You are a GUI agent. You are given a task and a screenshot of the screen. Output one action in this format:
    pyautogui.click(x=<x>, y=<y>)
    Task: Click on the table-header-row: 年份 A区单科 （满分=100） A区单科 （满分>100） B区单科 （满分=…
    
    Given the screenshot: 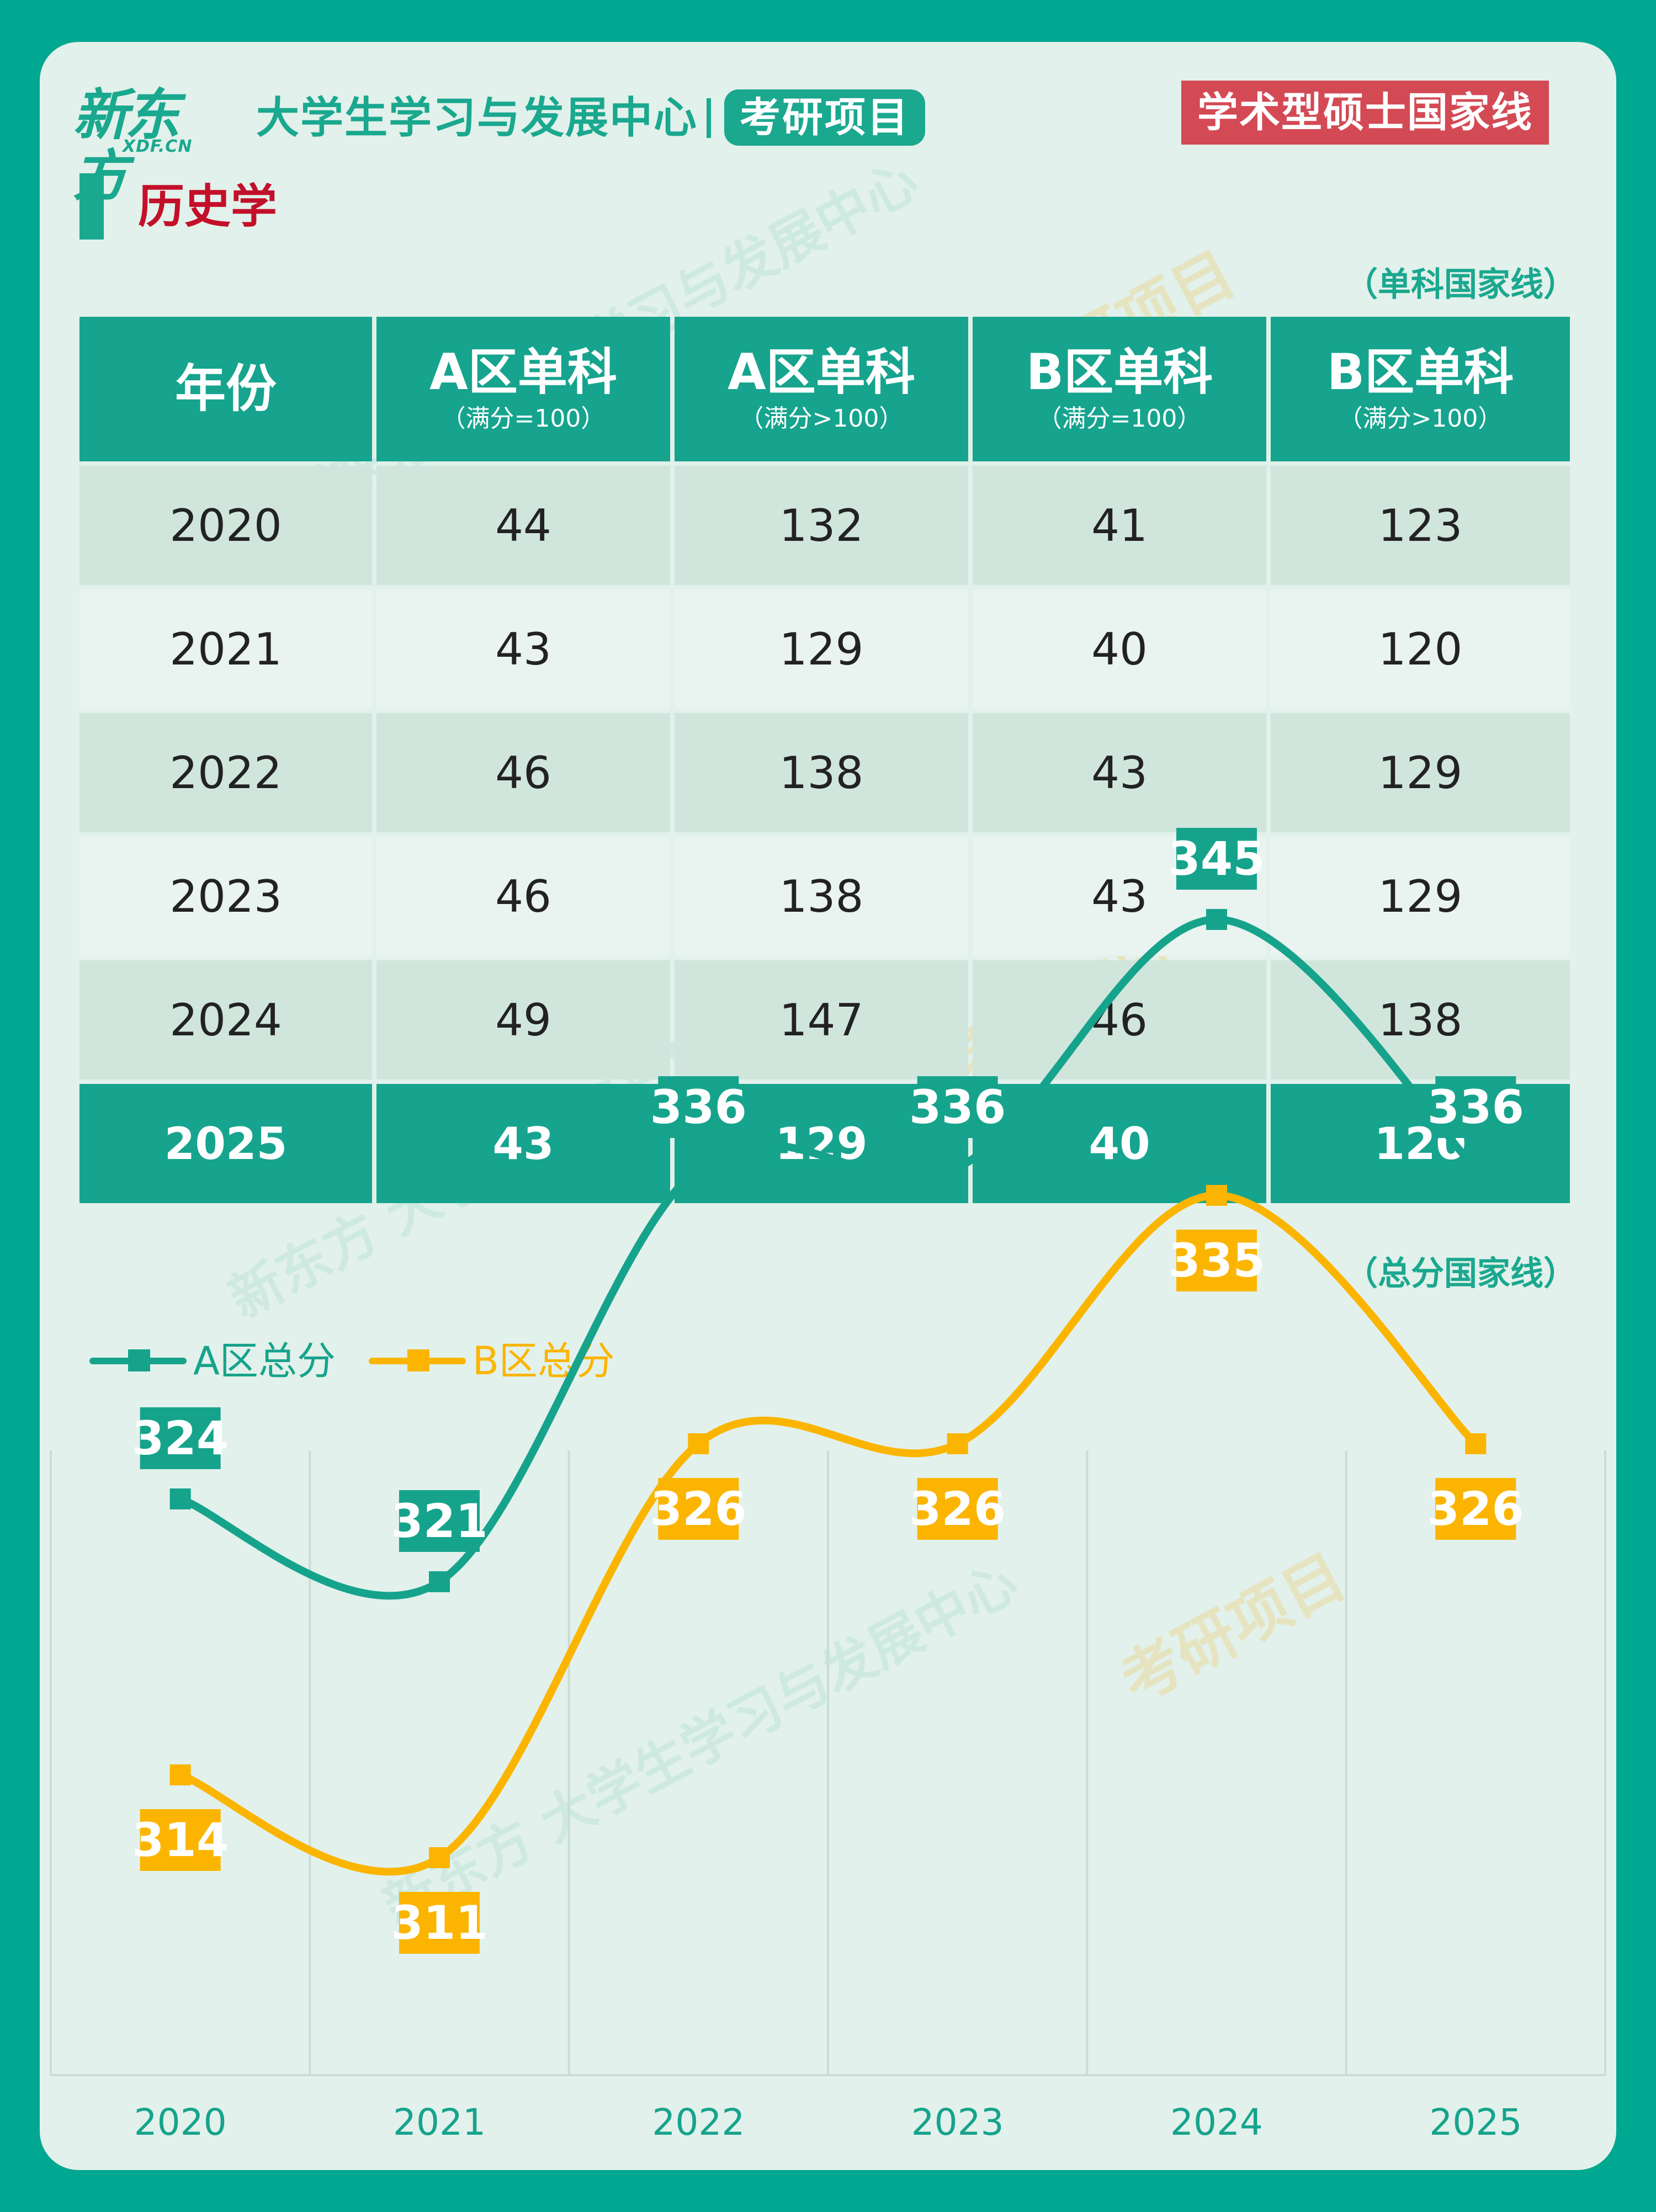 What is the action you would take?
    pyautogui.click(x=828, y=389)
    